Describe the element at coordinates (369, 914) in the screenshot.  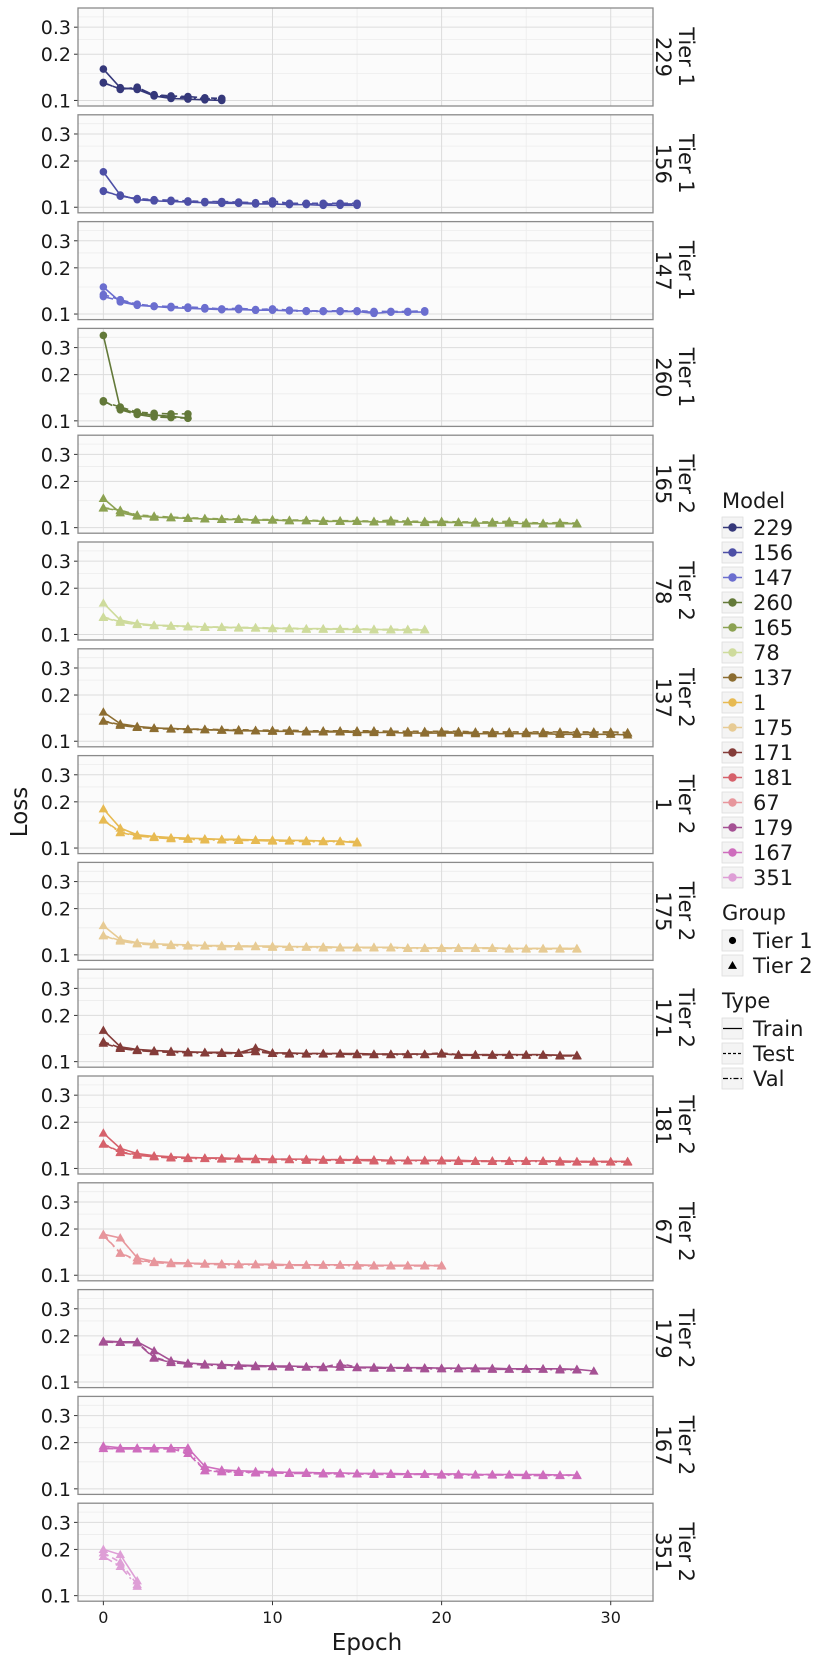
I see `panel-175: 0.1 0.2 0.3 Tier 2175` at that location.